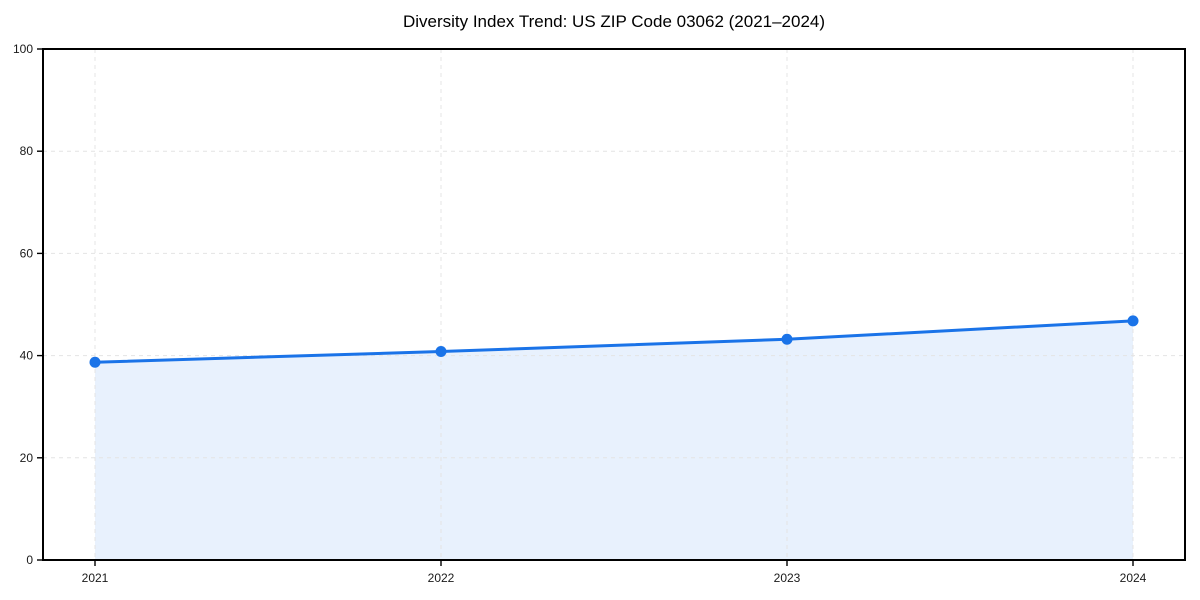  Describe the element at coordinates (23, 49) in the screenshot. I see `y-tick-label: 100` at that location.